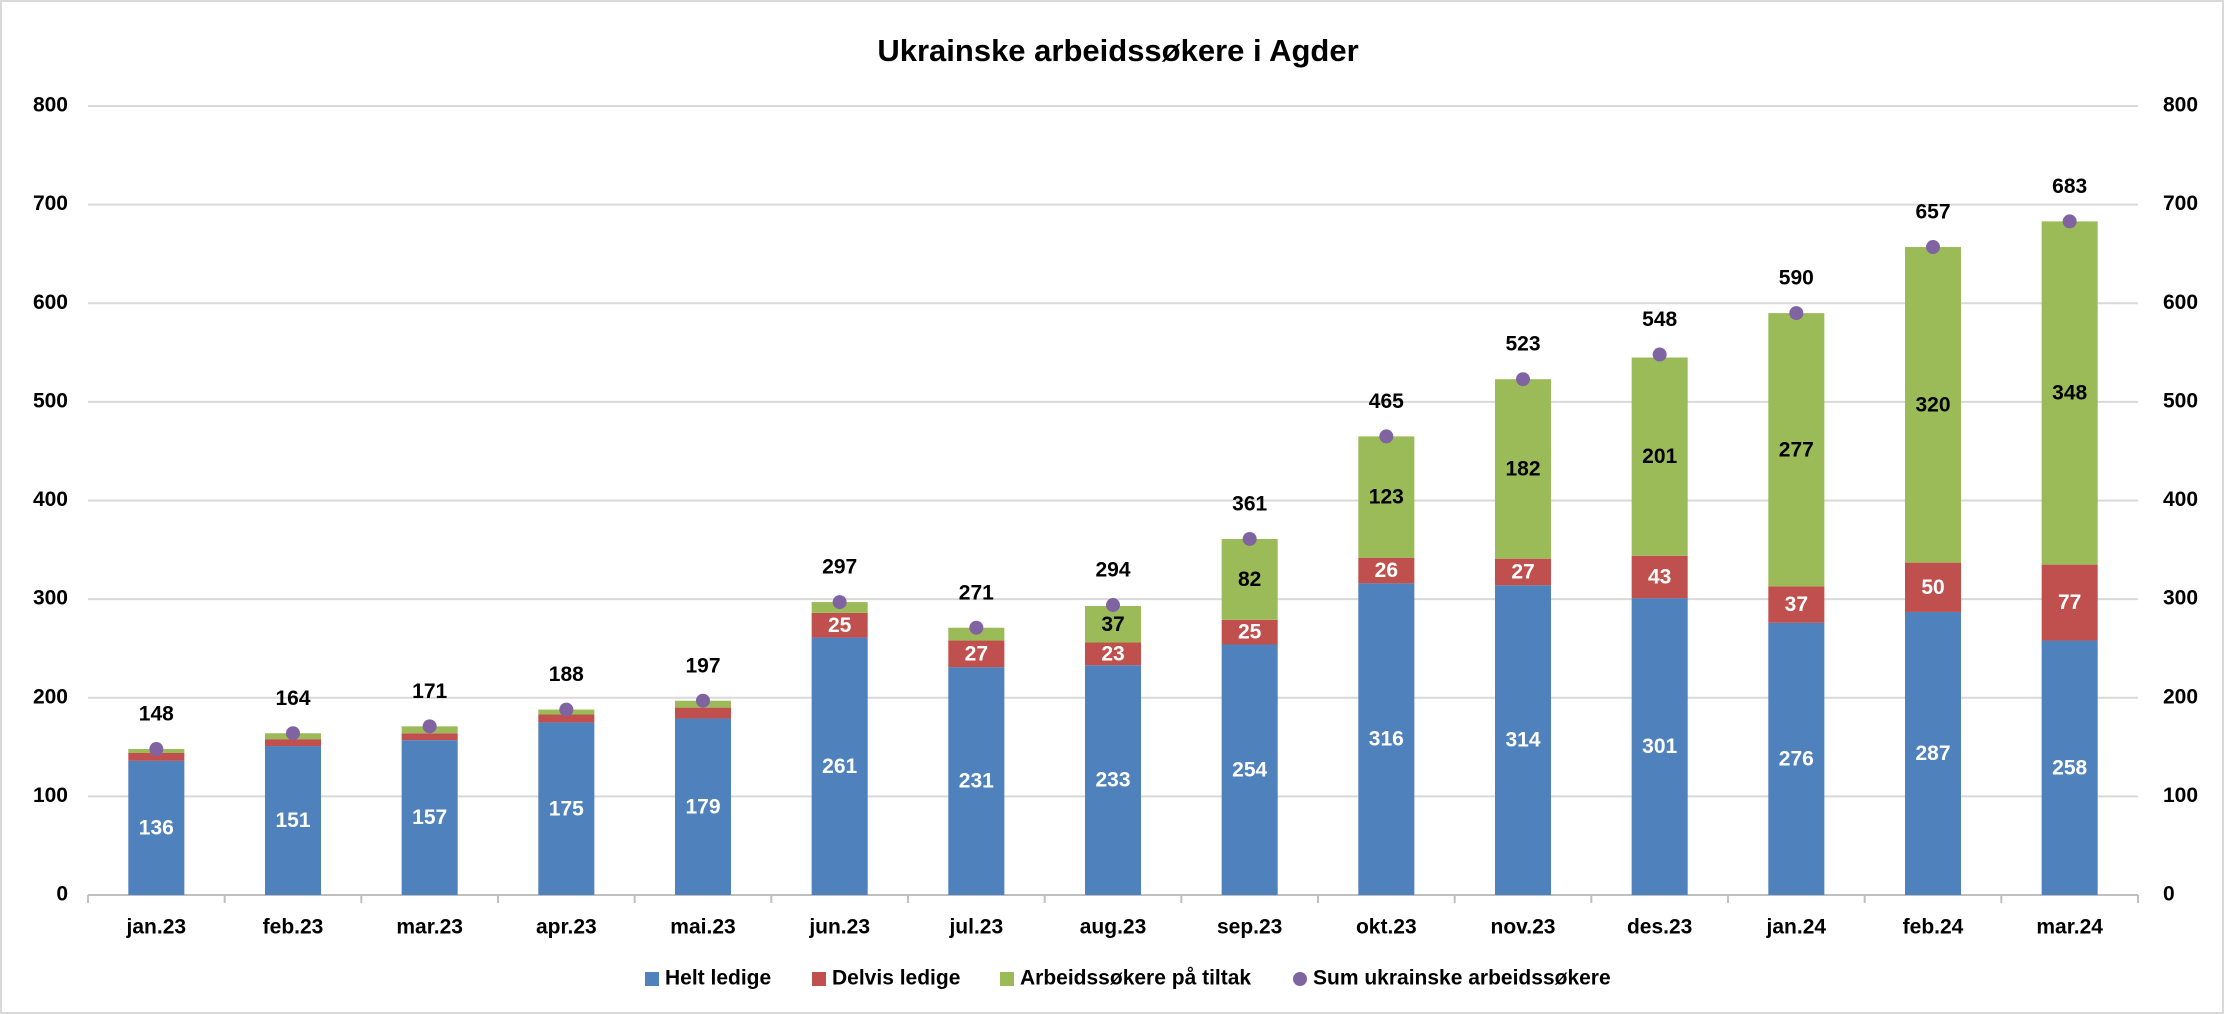  Describe the element at coordinates (1300, 979) in the screenshot. I see `legend-marker` at that location.